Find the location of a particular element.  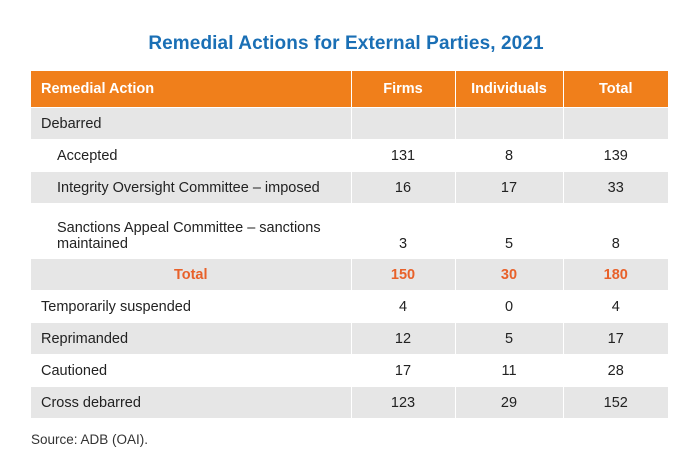

row-label: Integrity Oversight Committee – imposed is located at coordinates (191, 187).